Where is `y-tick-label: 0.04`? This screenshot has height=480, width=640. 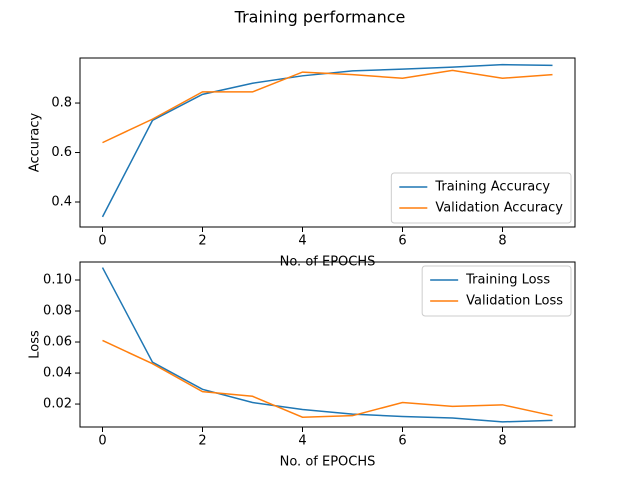 y-tick-label: 0.04 is located at coordinates (57, 373).